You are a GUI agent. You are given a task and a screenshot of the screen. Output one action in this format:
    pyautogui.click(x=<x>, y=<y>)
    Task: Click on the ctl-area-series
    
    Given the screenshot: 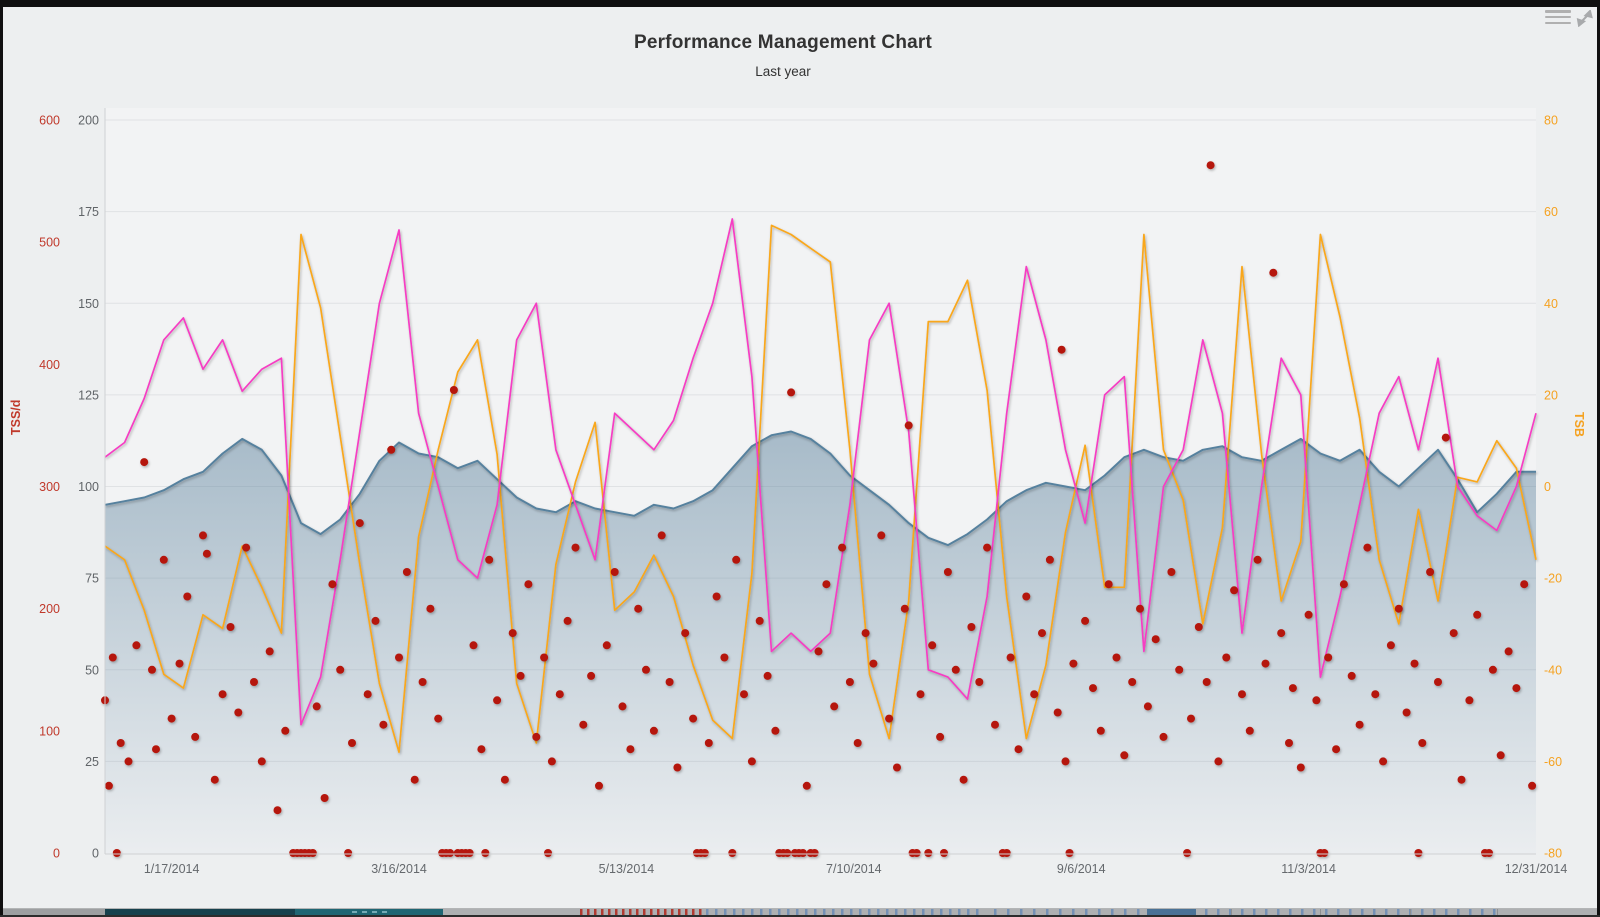 What is the action you would take?
    pyautogui.click(x=820, y=488)
    